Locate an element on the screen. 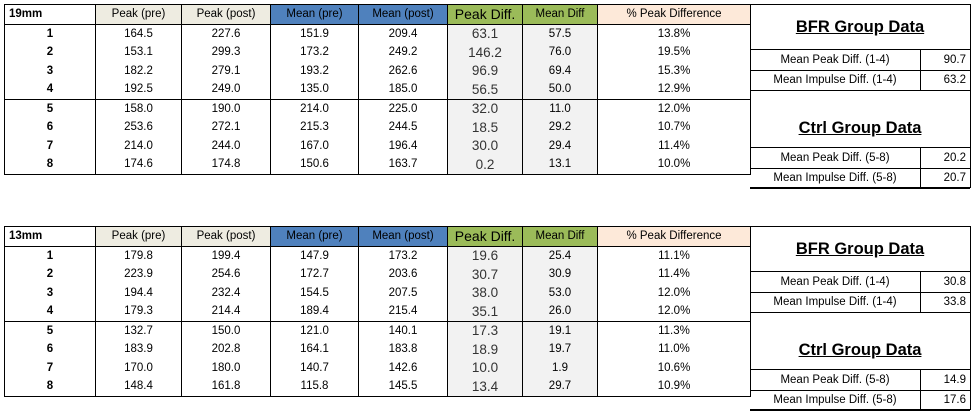 The height and width of the screenshot is (411, 974). col-header-mean-diff: Mean Diff is located at coordinates (560, 236).